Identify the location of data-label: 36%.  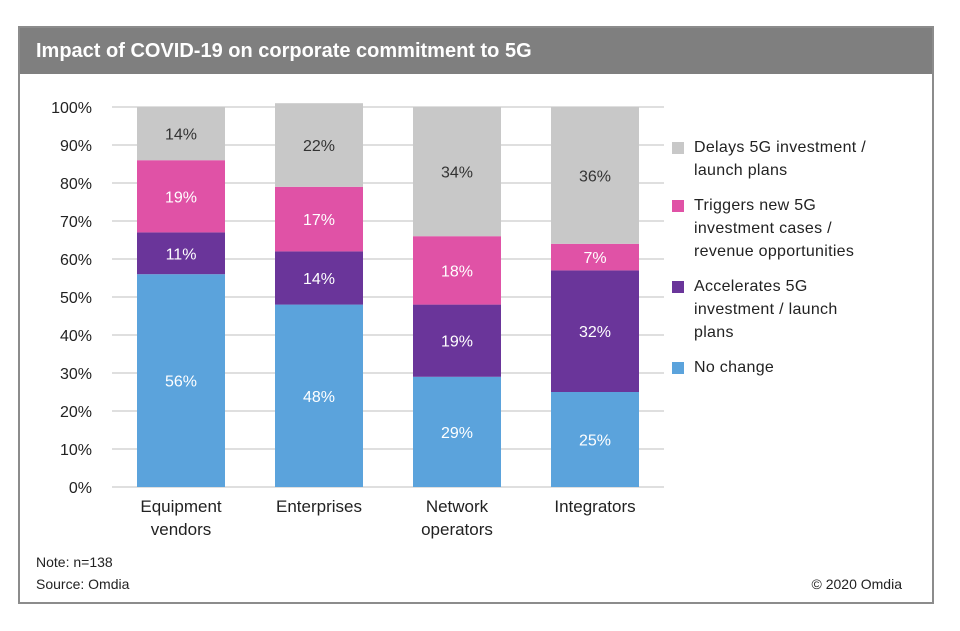
(595, 176).